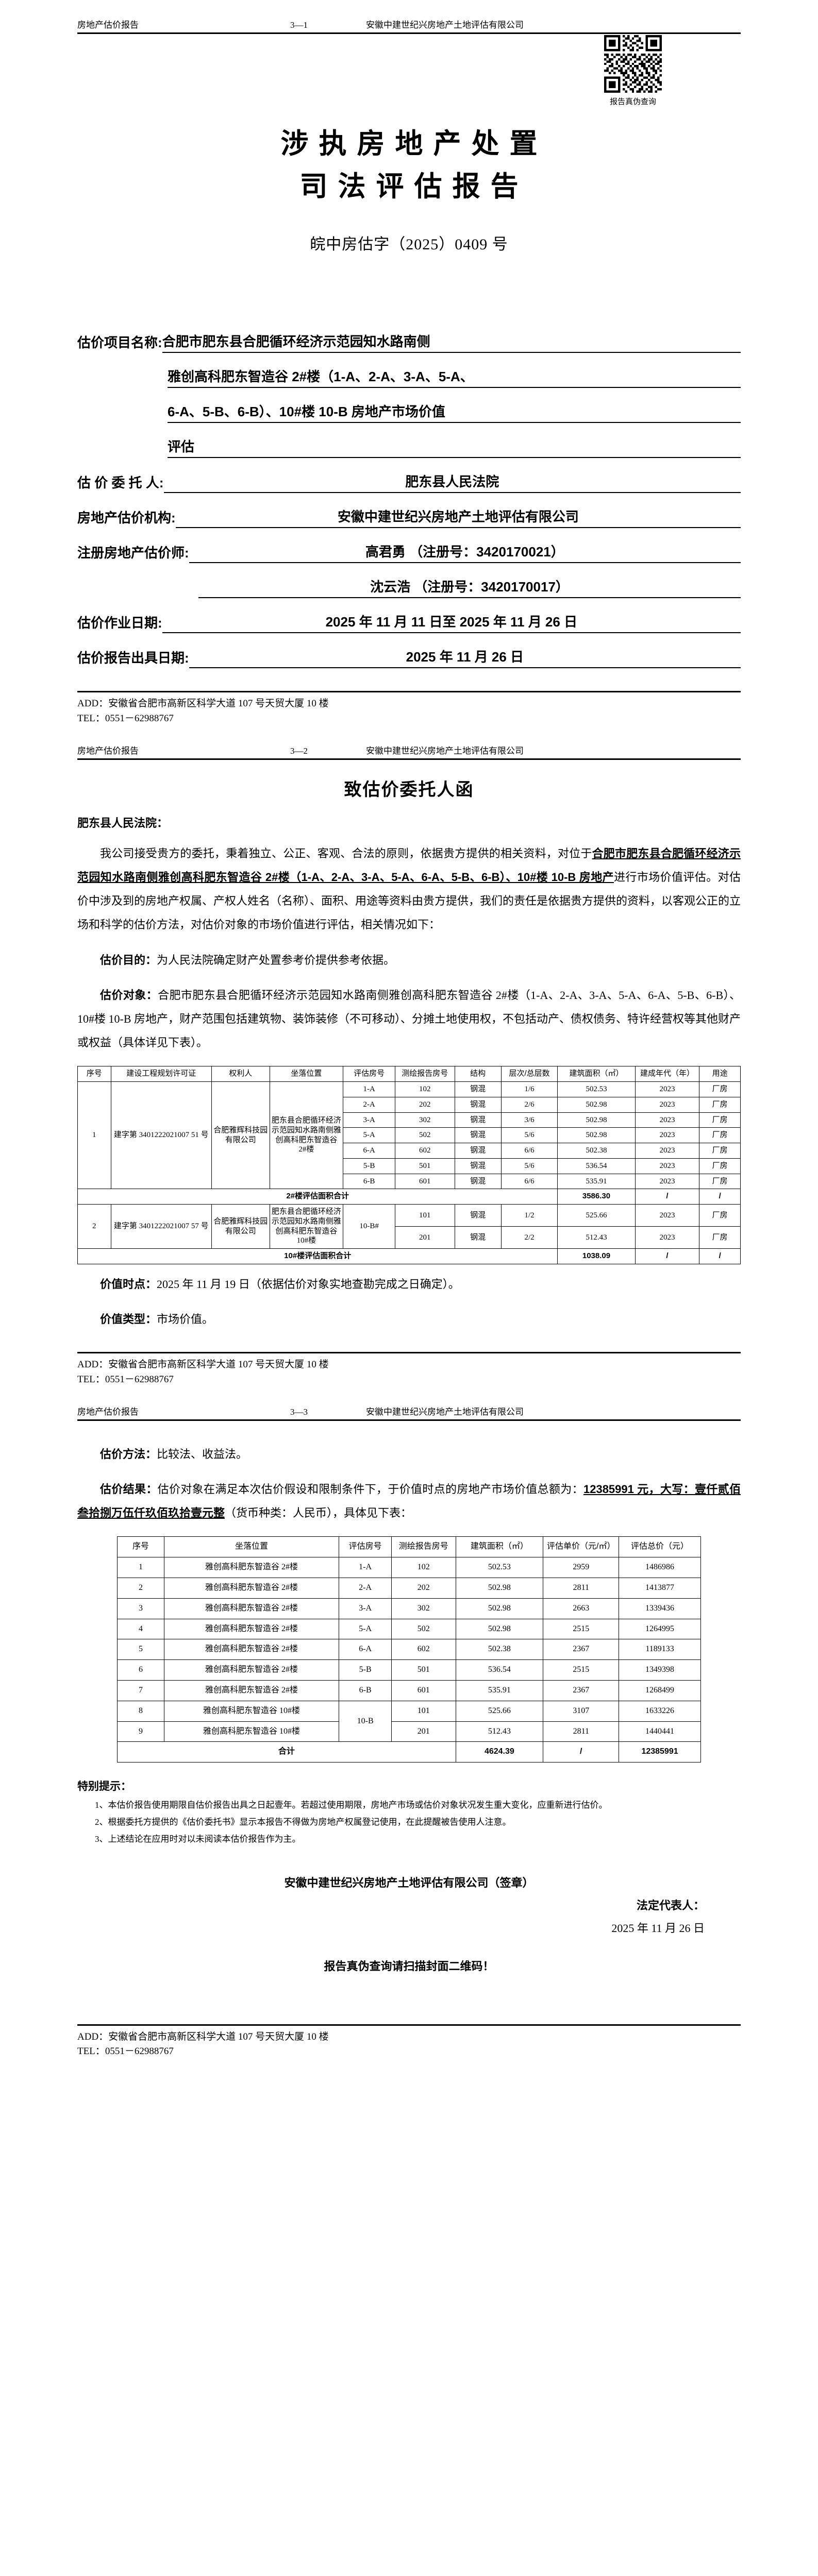 This screenshot has height=2576, width=818. Describe the element at coordinates (424, 1166) in the screenshot. I see `g1-r5-survey: 501` at that location.